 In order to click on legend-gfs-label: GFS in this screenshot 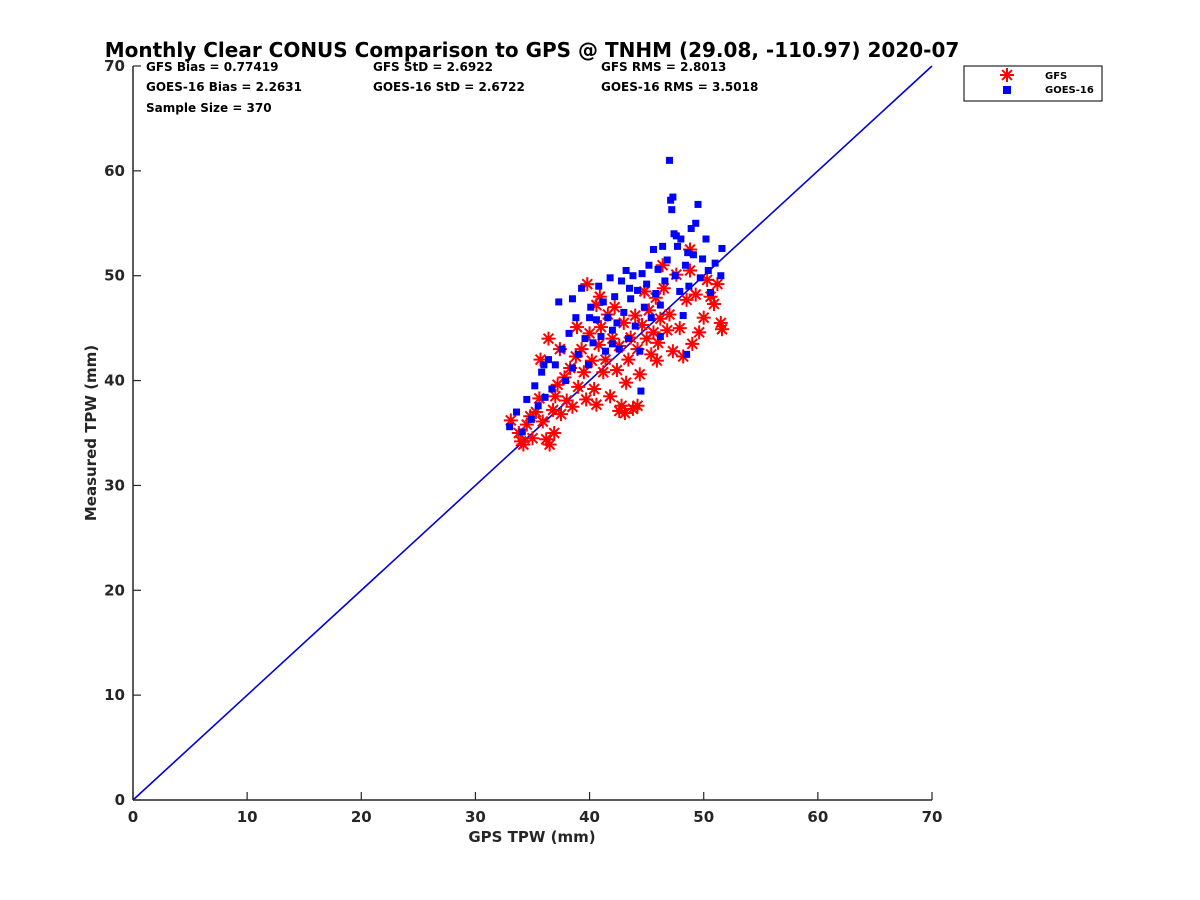, I will do `click(1056, 76)`.